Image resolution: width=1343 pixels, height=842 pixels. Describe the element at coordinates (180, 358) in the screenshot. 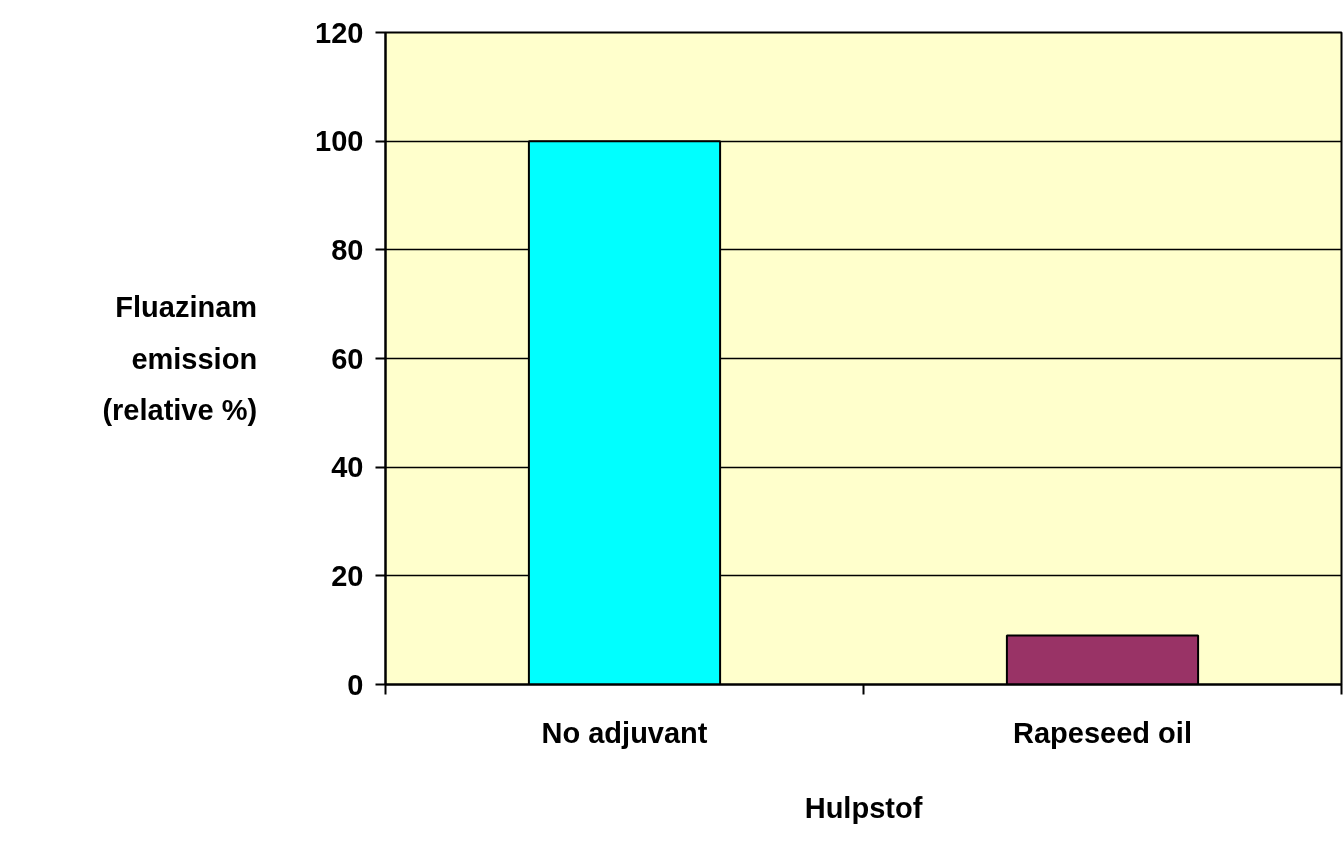

I see `y-axis-title: Fluazinam emission (relative %)` at that location.